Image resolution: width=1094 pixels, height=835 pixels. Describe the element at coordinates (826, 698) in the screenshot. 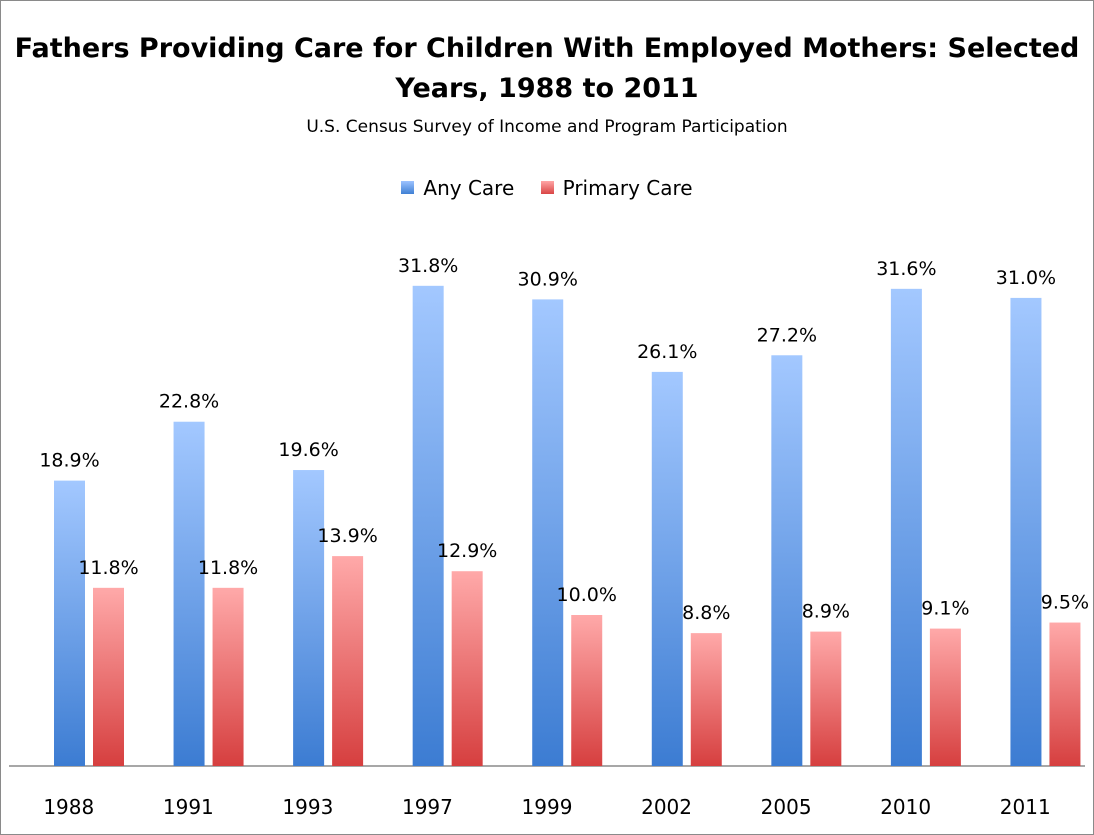

I see `bar-primary-care-2005` at that location.